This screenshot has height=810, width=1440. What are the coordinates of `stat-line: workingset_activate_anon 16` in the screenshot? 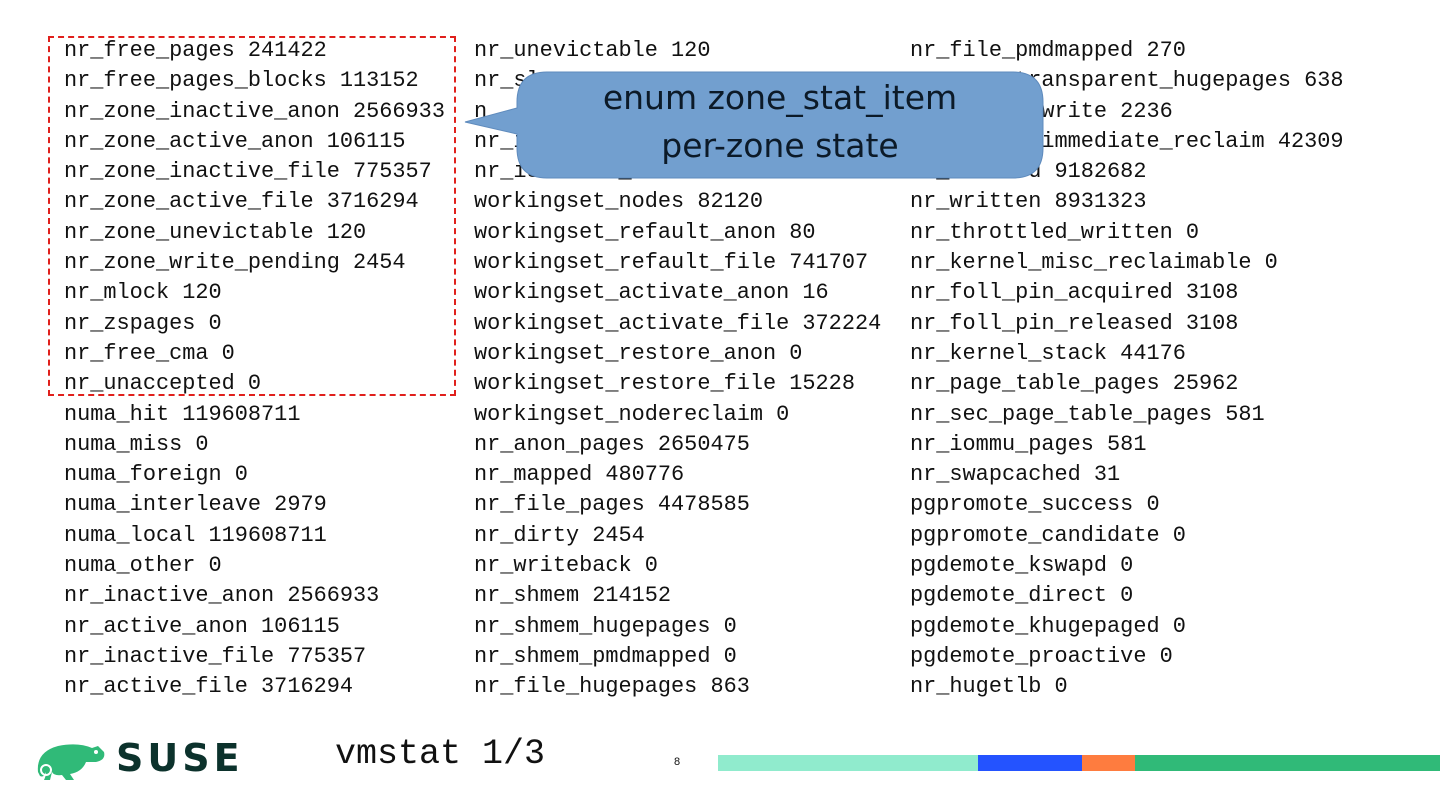 It's located at (651, 293).